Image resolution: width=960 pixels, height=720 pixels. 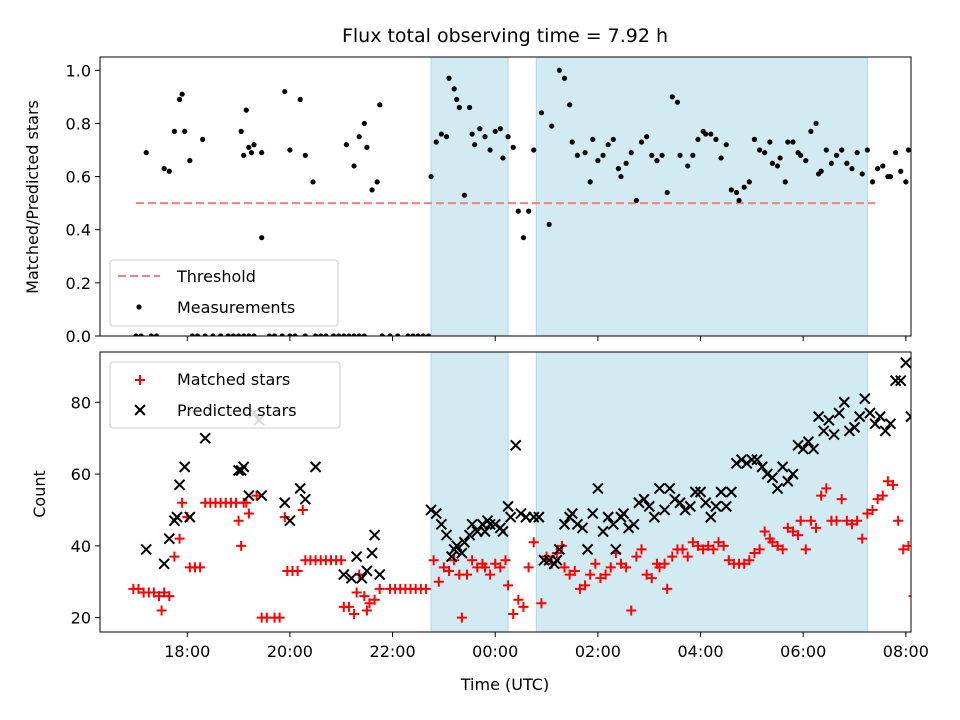 What do you see at coordinates (504, 684) in the screenshot?
I see `x-axis-label: Time (UTC)` at bounding box center [504, 684].